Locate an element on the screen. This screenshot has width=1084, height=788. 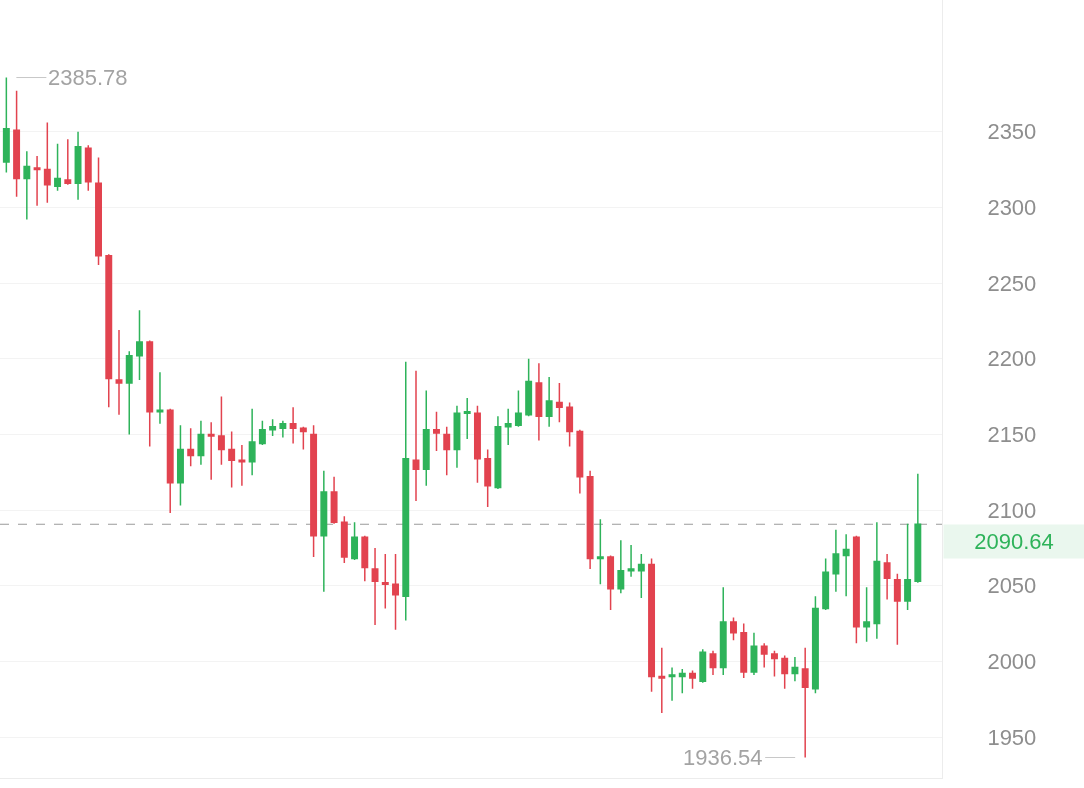
y-tick-label: 2100 is located at coordinates (1012, 510).